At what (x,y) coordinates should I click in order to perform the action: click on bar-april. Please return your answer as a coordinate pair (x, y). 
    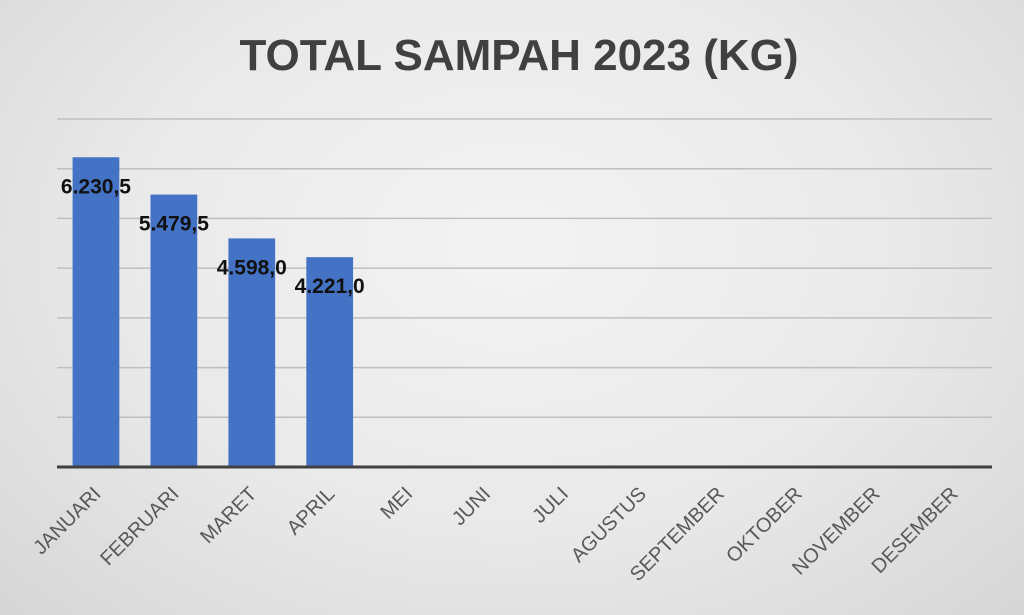
    Looking at the image, I should click on (330, 362).